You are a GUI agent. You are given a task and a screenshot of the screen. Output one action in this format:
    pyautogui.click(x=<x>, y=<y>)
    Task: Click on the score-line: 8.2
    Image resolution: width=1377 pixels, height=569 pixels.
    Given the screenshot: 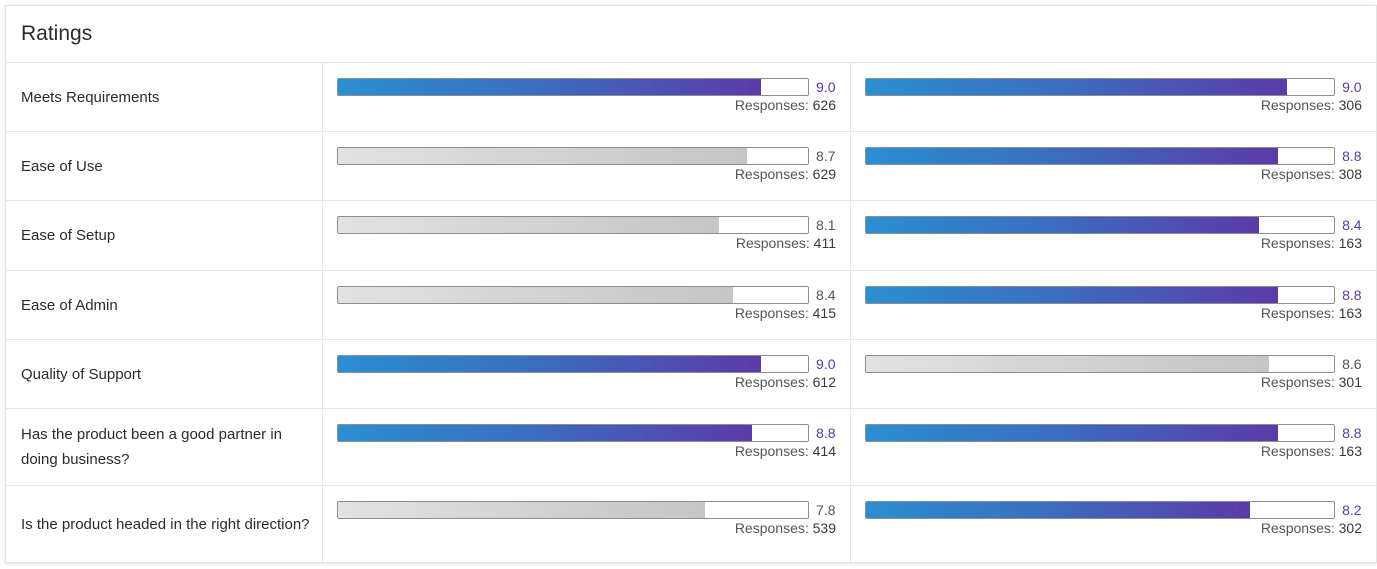 What is the action you would take?
    pyautogui.click(x=1113, y=510)
    